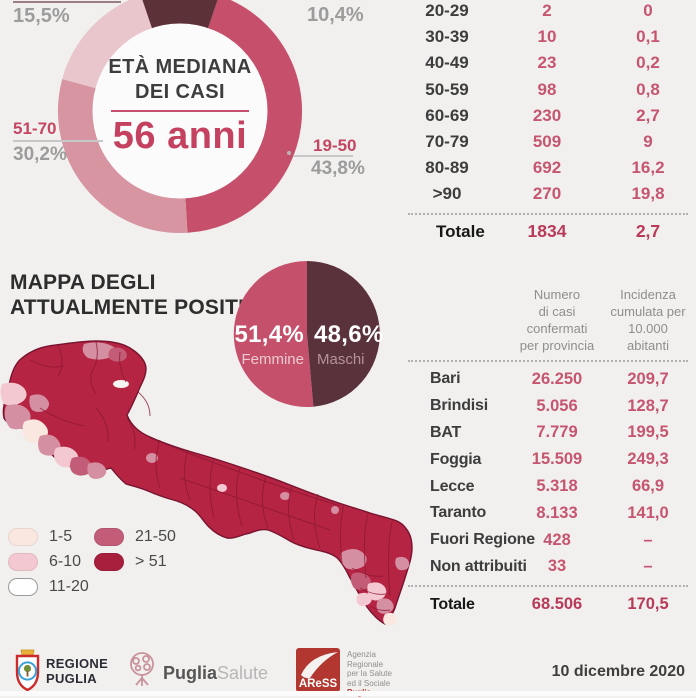  I want to click on legend-item: > 51, so click(206, 561).